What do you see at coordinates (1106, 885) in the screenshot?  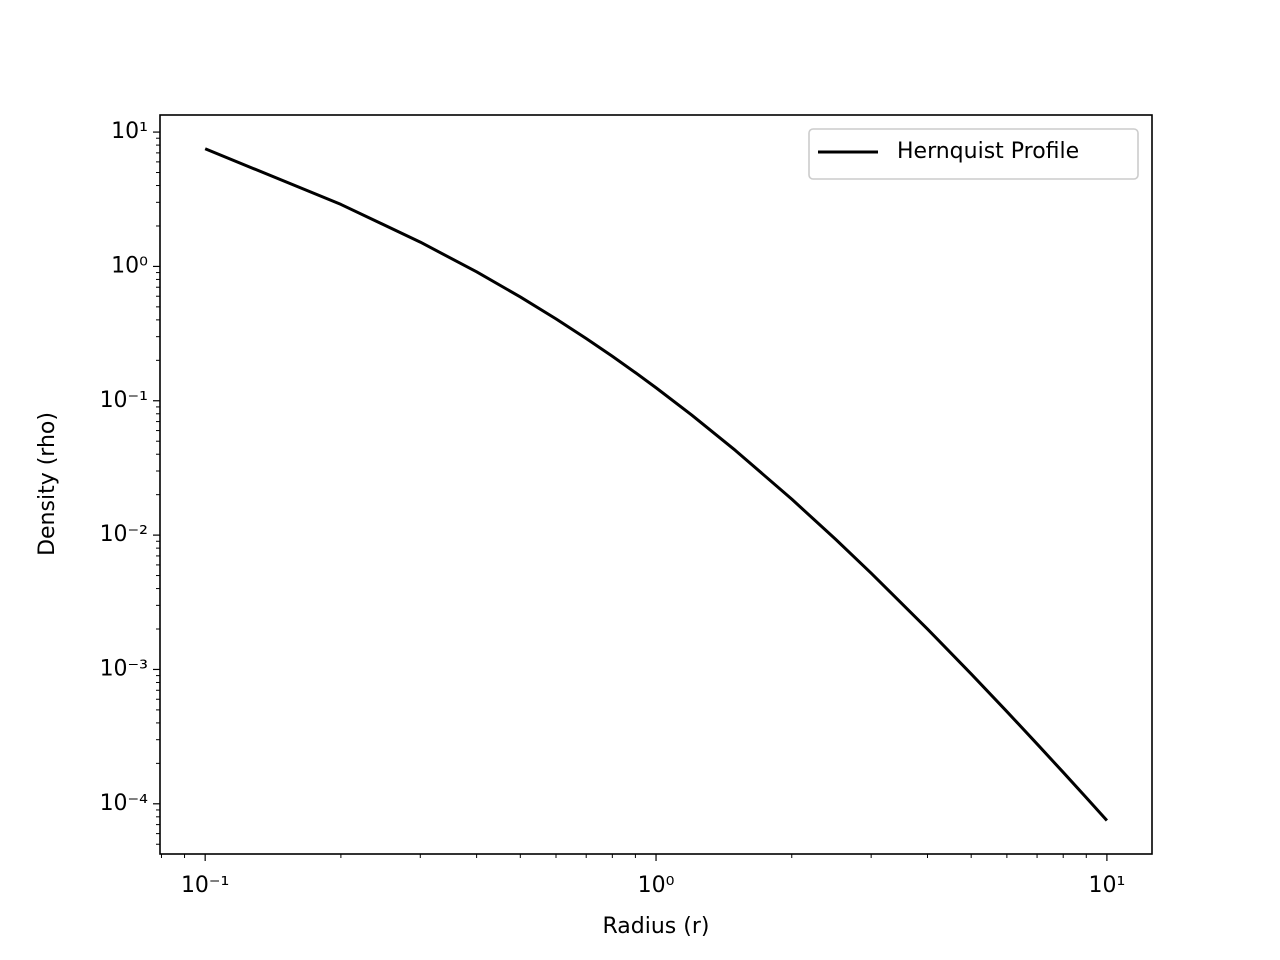 I see `x-tick-label: 10¹` at bounding box center [1106, 885].